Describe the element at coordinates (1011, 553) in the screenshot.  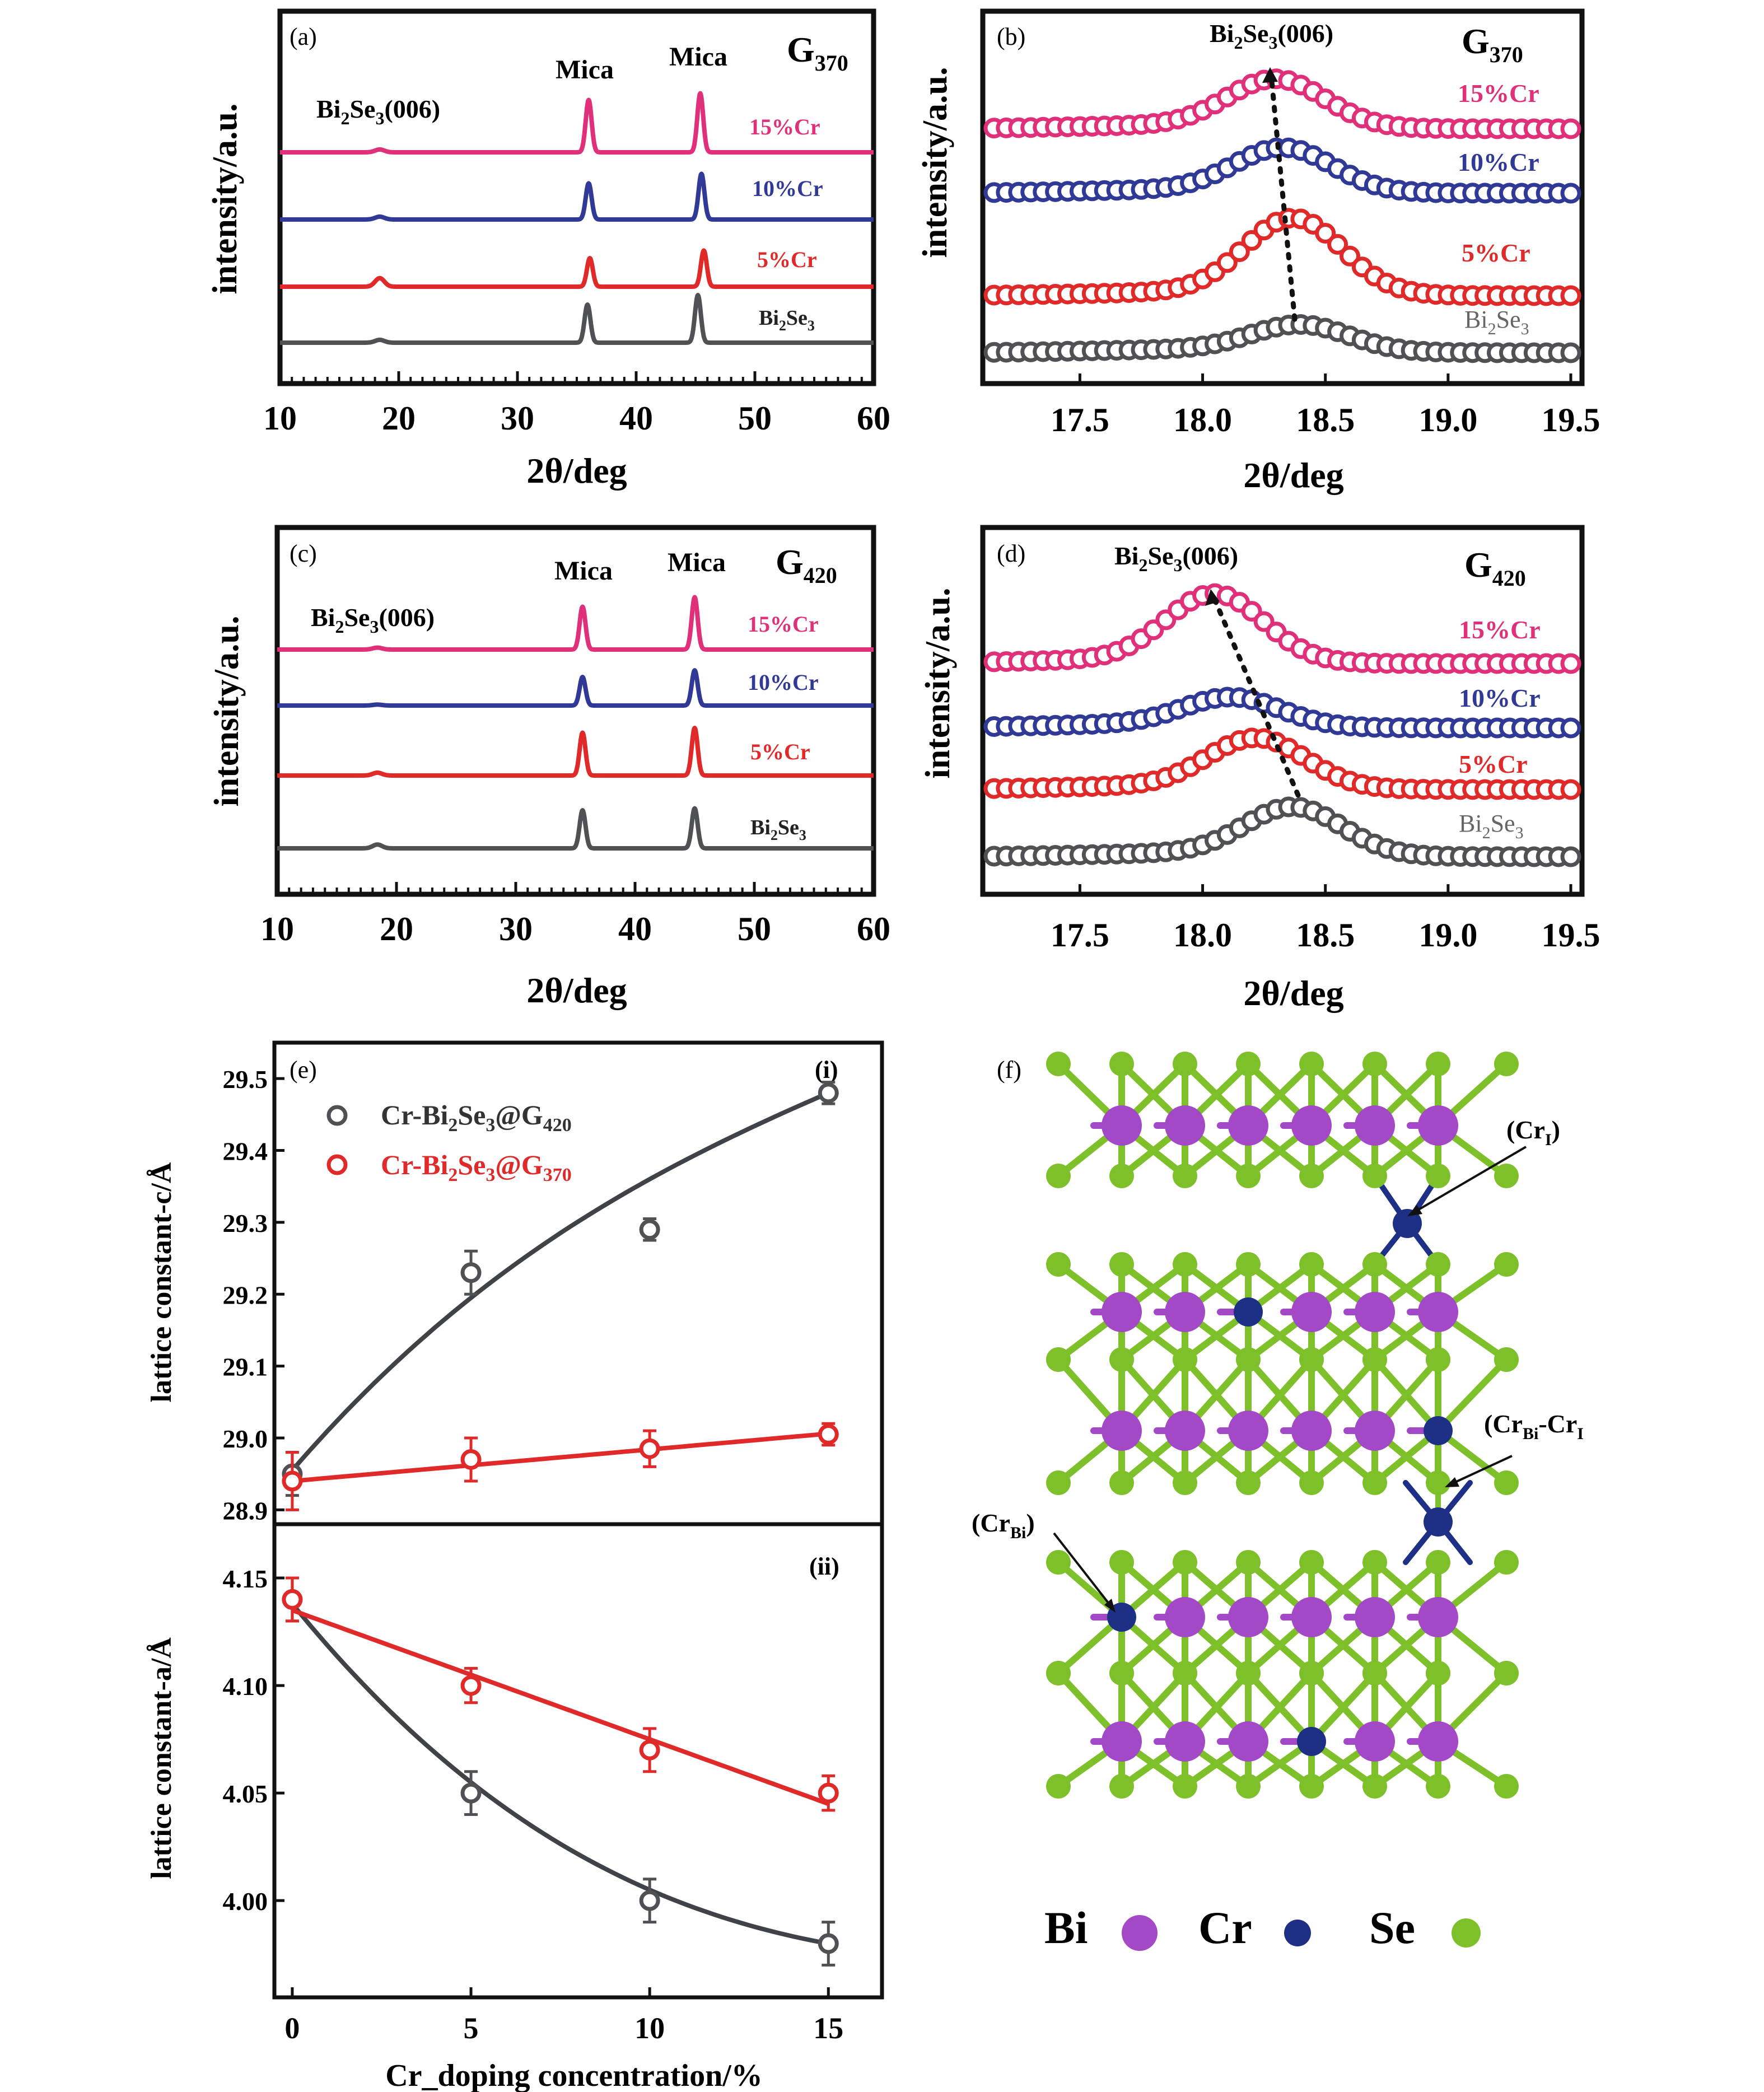
I see `panel-d-label: (d)` at that location.